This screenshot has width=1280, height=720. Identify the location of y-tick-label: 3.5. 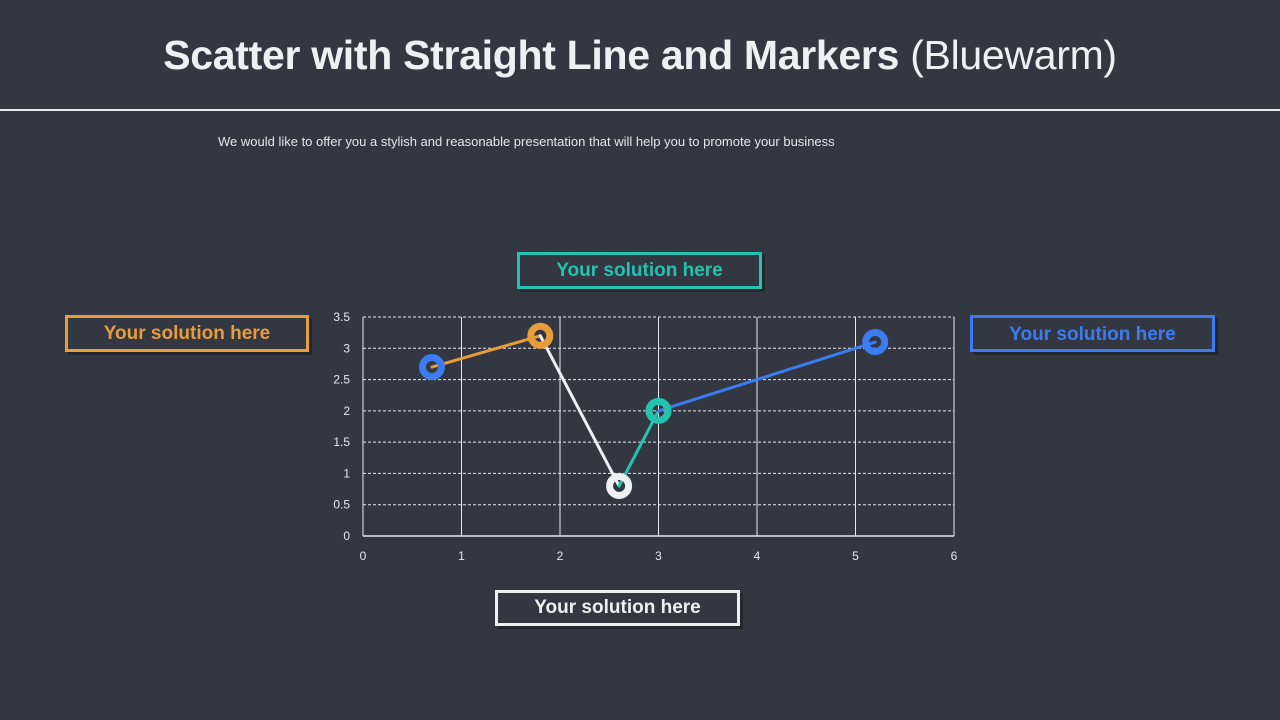
(341, 317).